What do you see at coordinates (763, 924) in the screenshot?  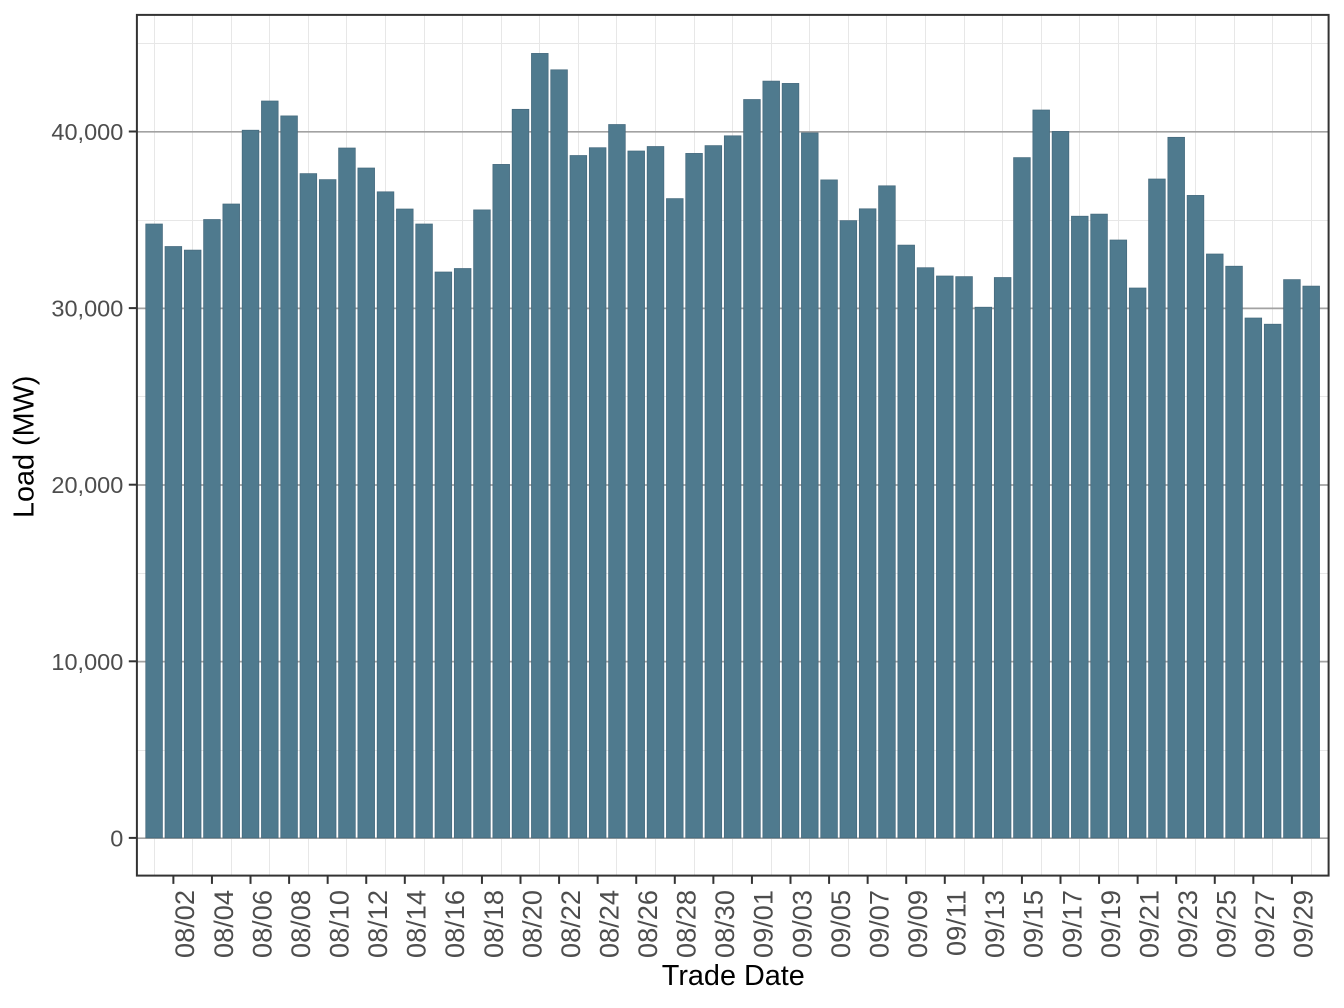 I see `svg-text: 09/01` at bounding box center [763, 924].